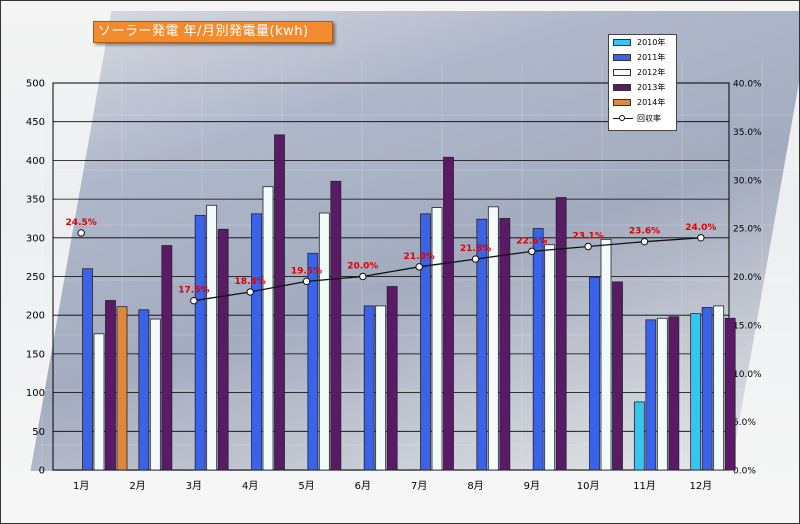  I want to click on bar-2011年-11月, so click(651, 395).